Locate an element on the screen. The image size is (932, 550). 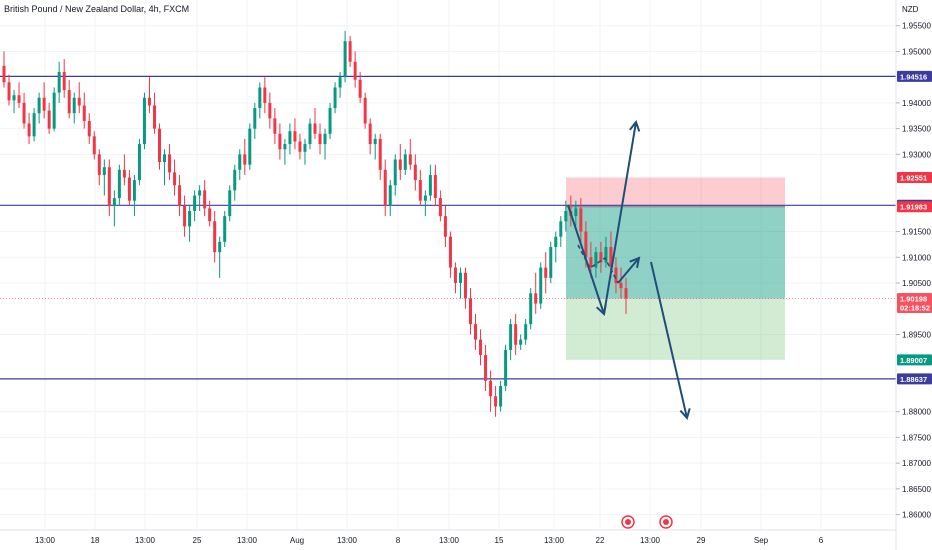
price-tag-label: 1.92551 is located at coordinates (913, 177).